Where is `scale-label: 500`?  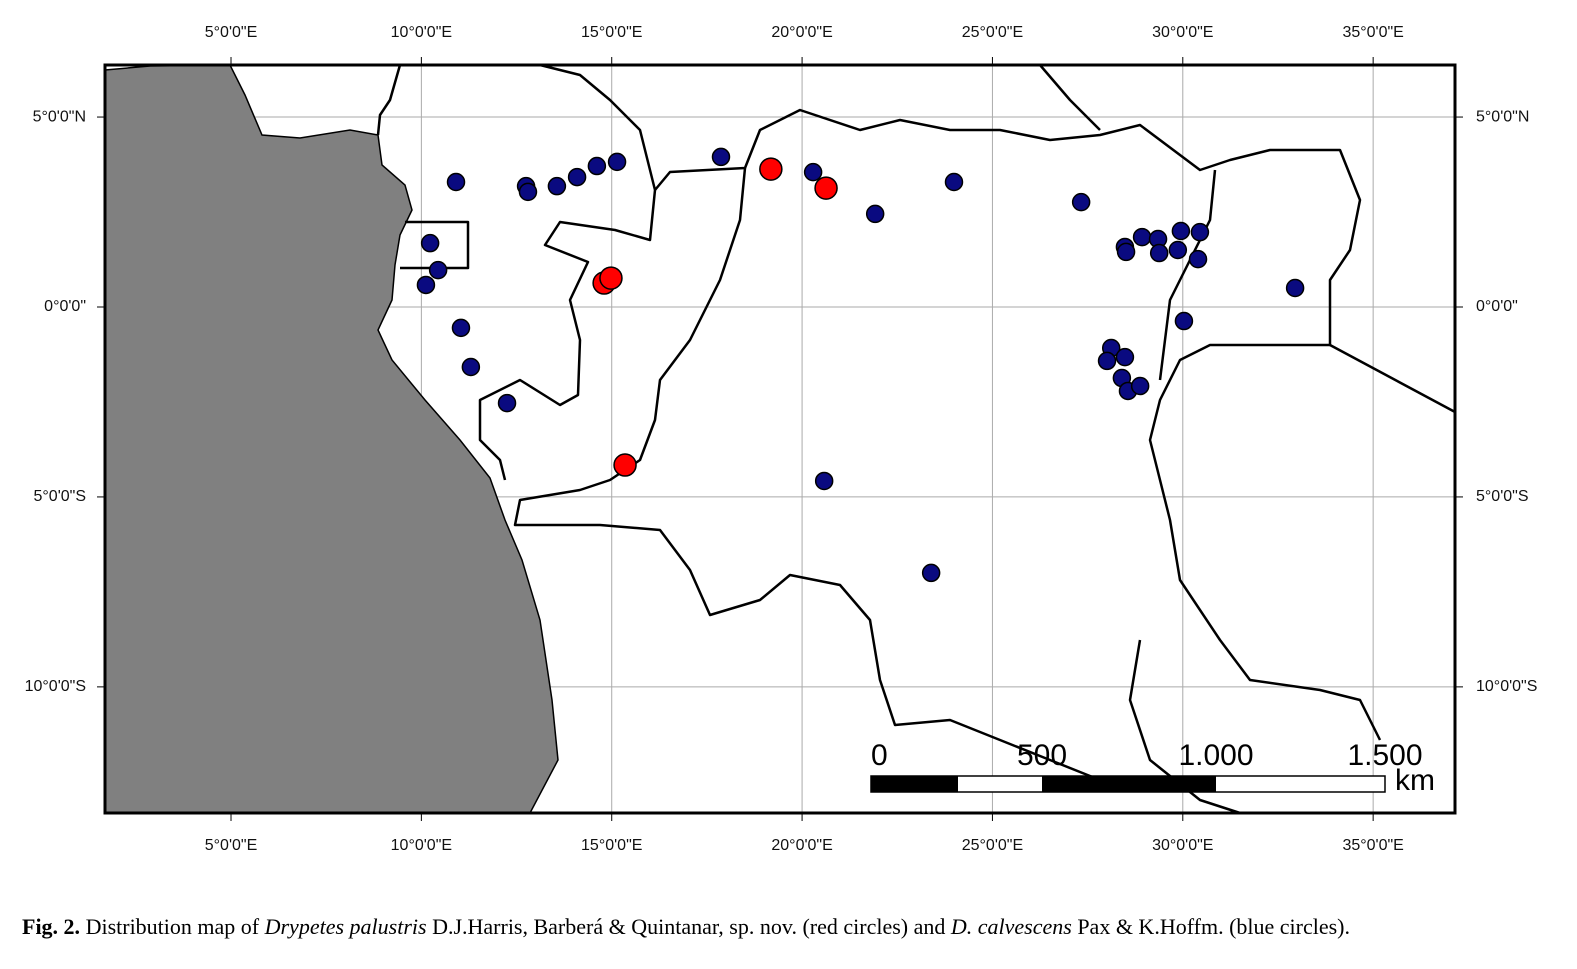 scale-label: 500 is located at coordinates (1042, 755).